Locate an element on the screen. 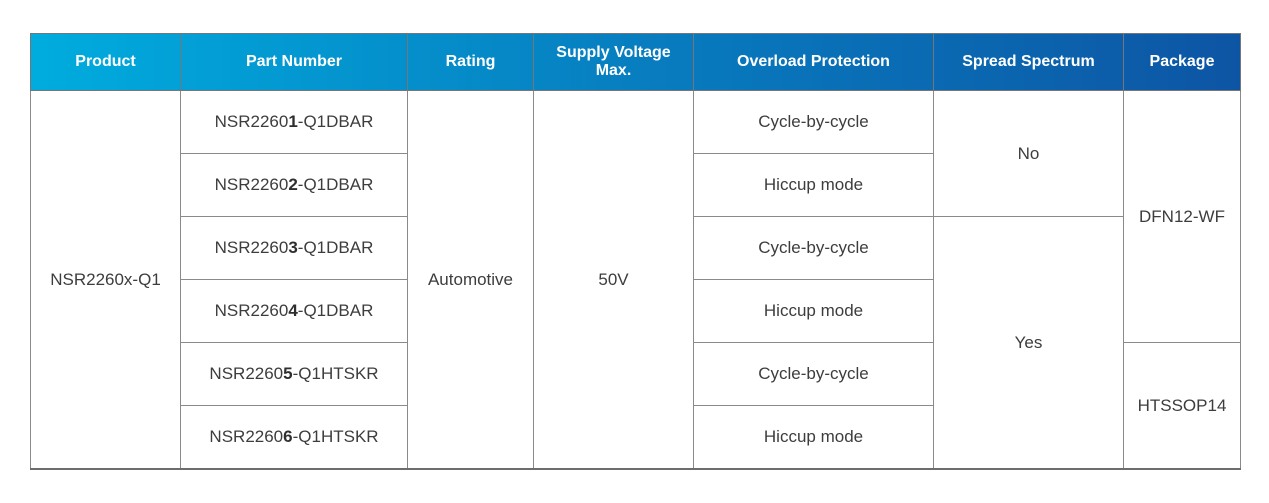 The image size is (1269, 503). part-number-variant-digit: 3 is located at coordinates (293, 247).